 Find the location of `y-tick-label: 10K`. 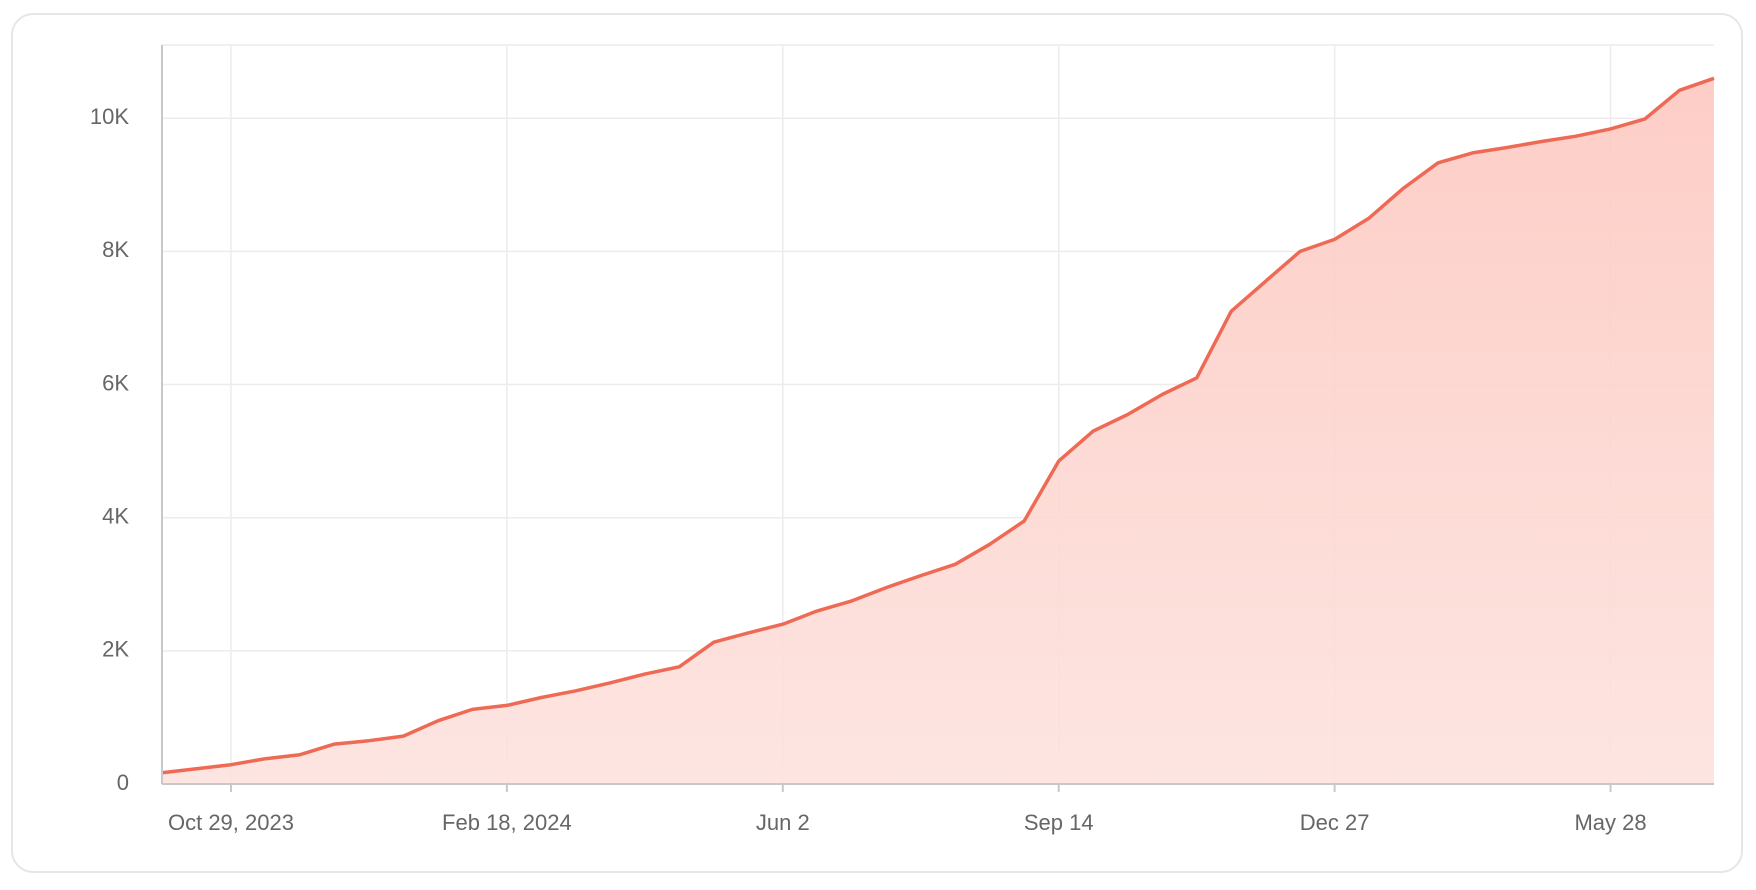

y-tick-label: 10K is located at coordinates (109, 116).